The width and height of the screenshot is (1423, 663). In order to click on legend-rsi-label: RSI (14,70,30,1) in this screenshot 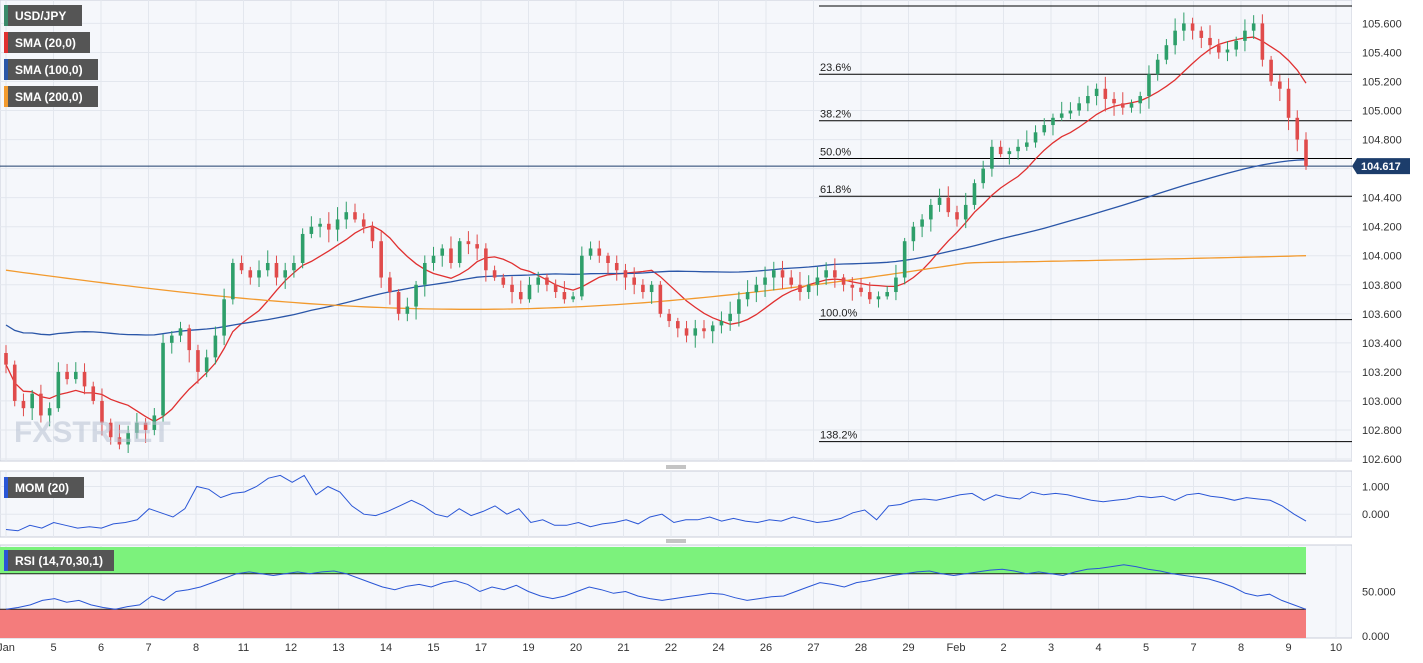, I will do `click(59, 561)`.